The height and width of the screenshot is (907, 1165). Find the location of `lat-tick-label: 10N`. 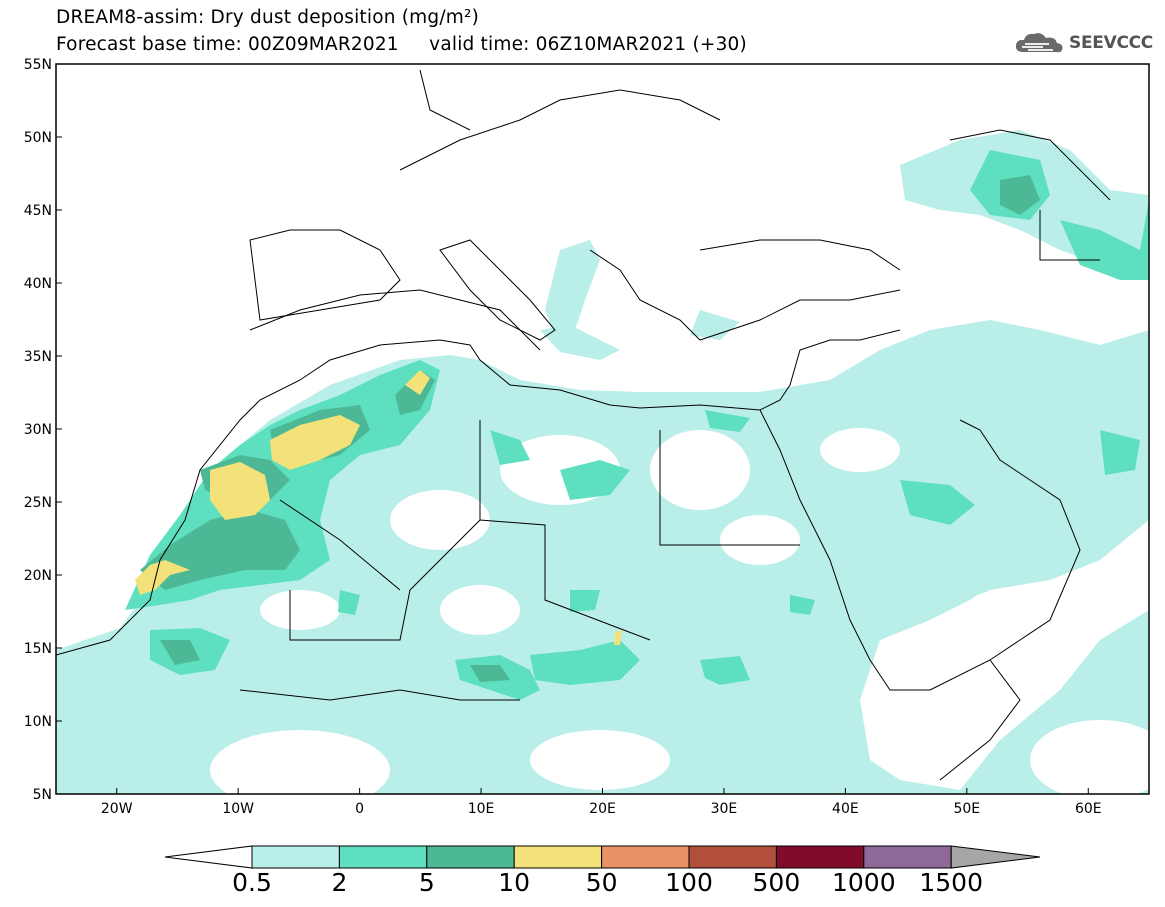

lat-tick-label: 10N is located at coordinates (38, 722).